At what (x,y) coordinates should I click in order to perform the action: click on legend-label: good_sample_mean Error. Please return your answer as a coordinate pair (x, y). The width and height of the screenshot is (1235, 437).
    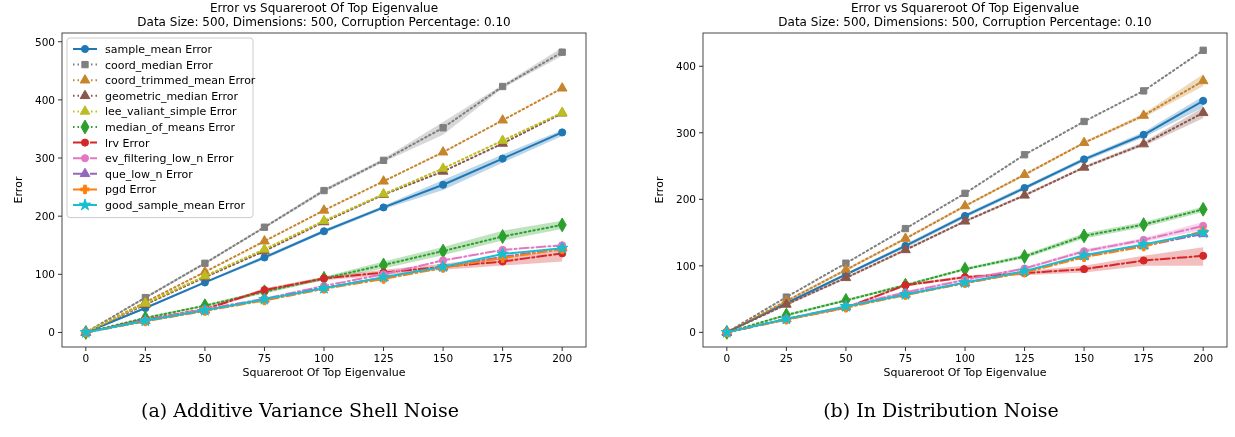
    Looking at the image, I should click on (175, 205).